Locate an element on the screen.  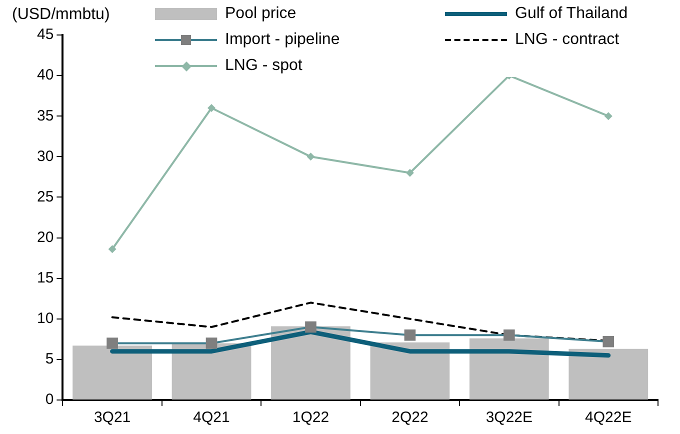
legend-label: Import - pipeline is located at coordinates (282, 40).